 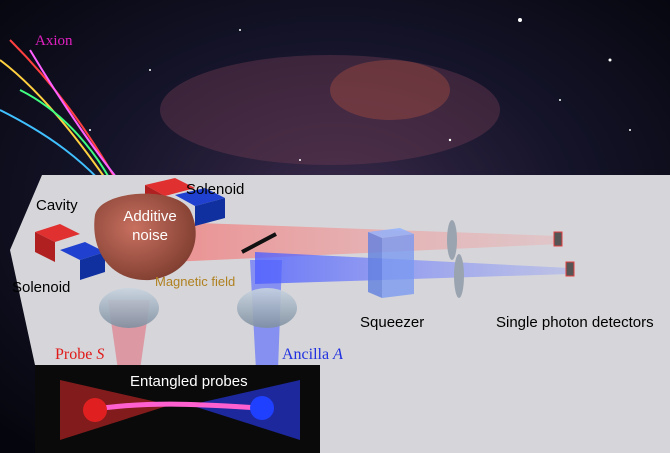 What do you see at coordinates (195, 281) in the screenshot?
I see `magnetic-field-label: Magnetic field` at bounding box center [195, 281].